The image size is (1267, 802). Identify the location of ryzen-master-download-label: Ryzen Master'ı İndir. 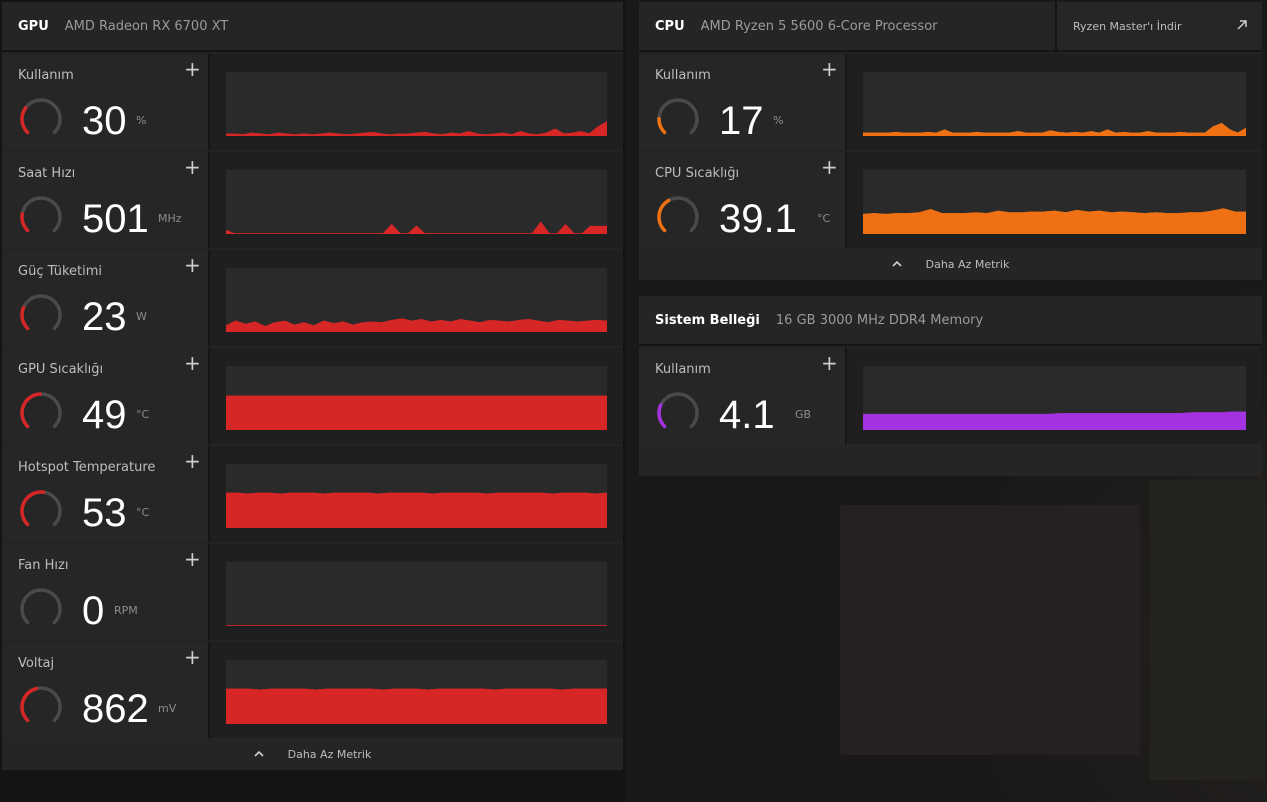
(1127, 26).